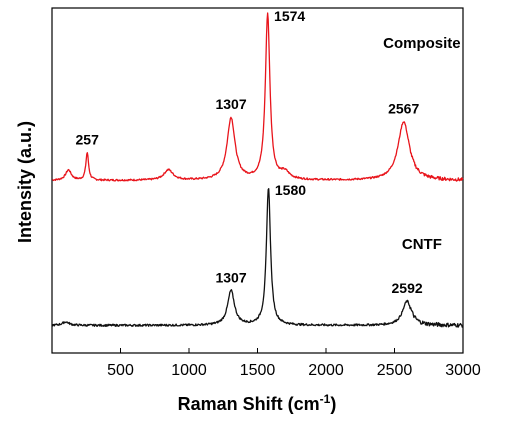  I want to click on x-tick-label: 1500, so click(258, 370).